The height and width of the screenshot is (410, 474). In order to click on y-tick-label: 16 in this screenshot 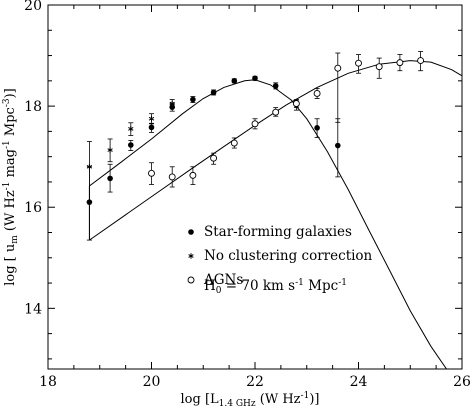, I will do `click(33, 208)`.